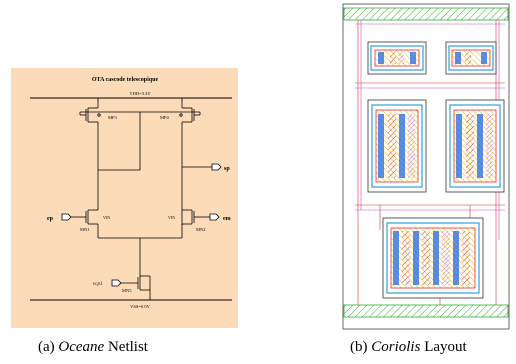  What do you see at coordinates (202, 167) in the screenshot?
I see `output-node` at bounding box center [202, 167].